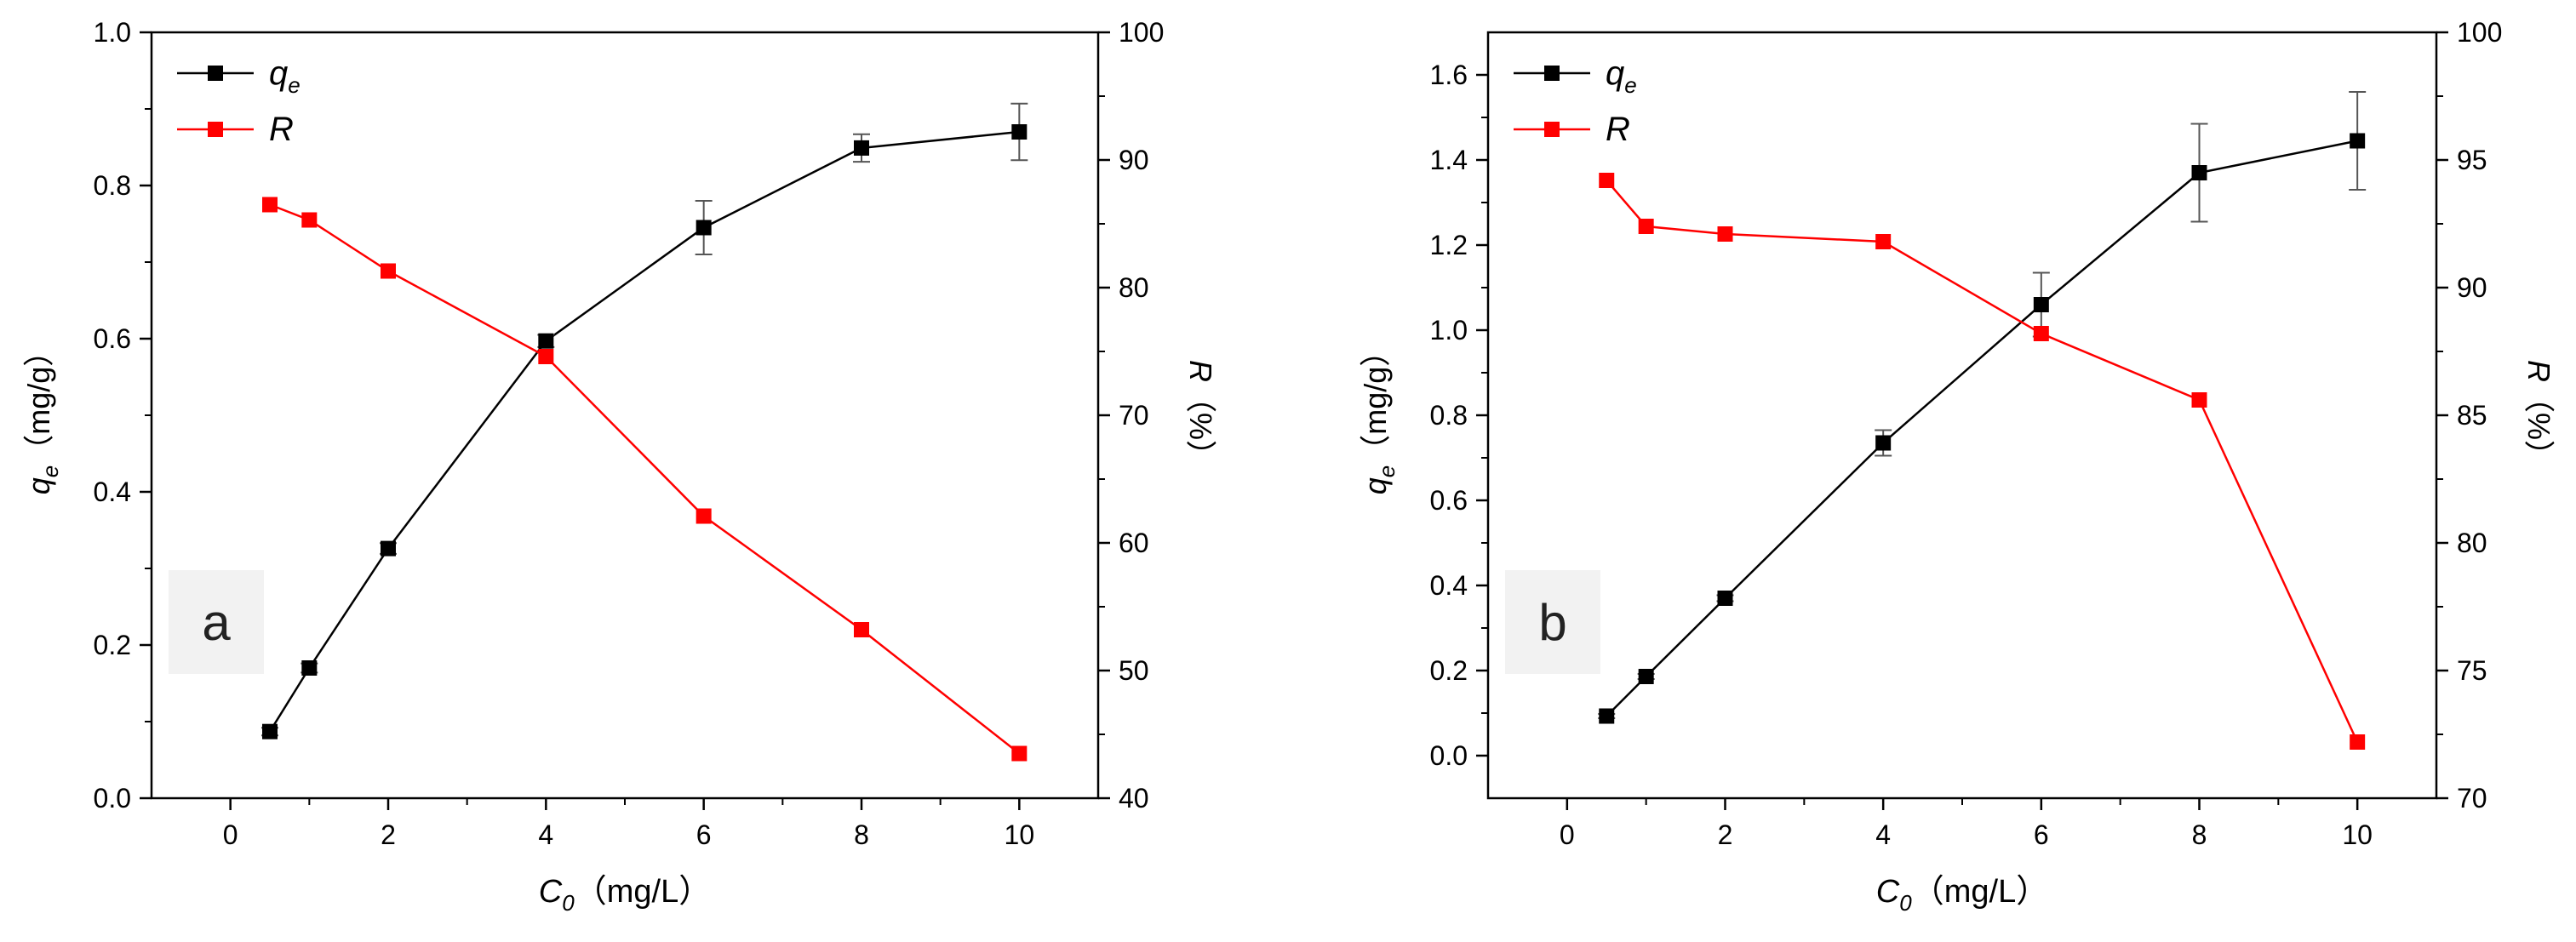  I want to click on y-left-tick-label: 1.4, so click(1449, 160).